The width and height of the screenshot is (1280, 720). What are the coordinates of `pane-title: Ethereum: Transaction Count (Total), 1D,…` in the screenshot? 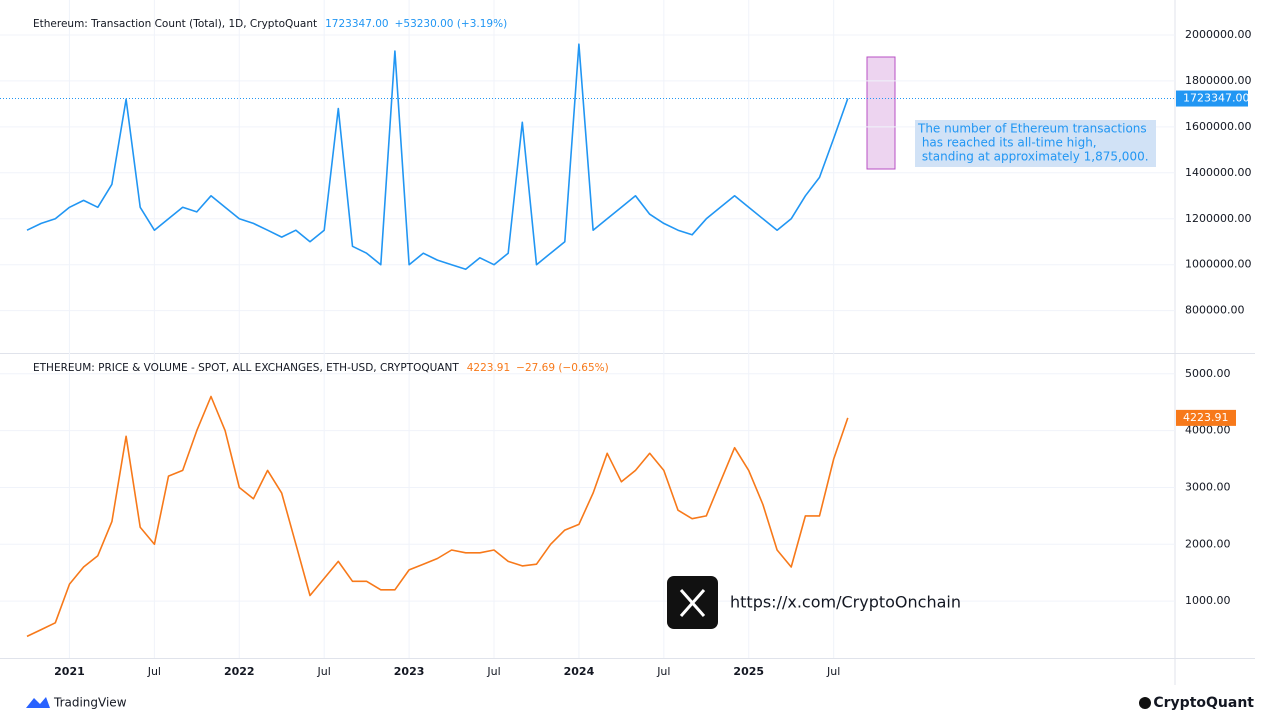 It's located at (175, 24).